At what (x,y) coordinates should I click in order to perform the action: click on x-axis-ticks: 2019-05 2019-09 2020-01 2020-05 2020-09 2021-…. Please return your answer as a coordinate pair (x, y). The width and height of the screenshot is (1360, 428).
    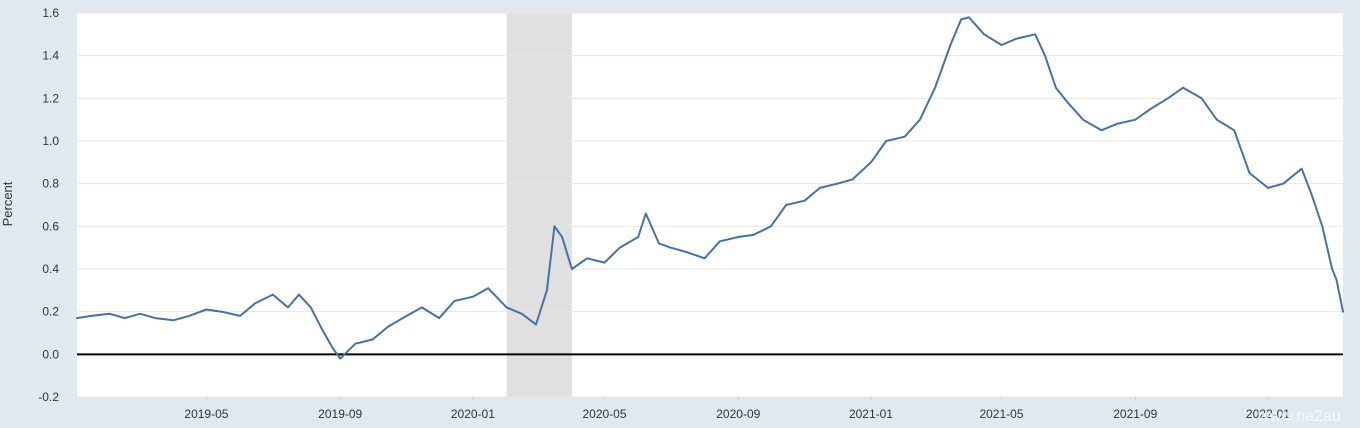
    Looking at the image, I should click on (737, 409).